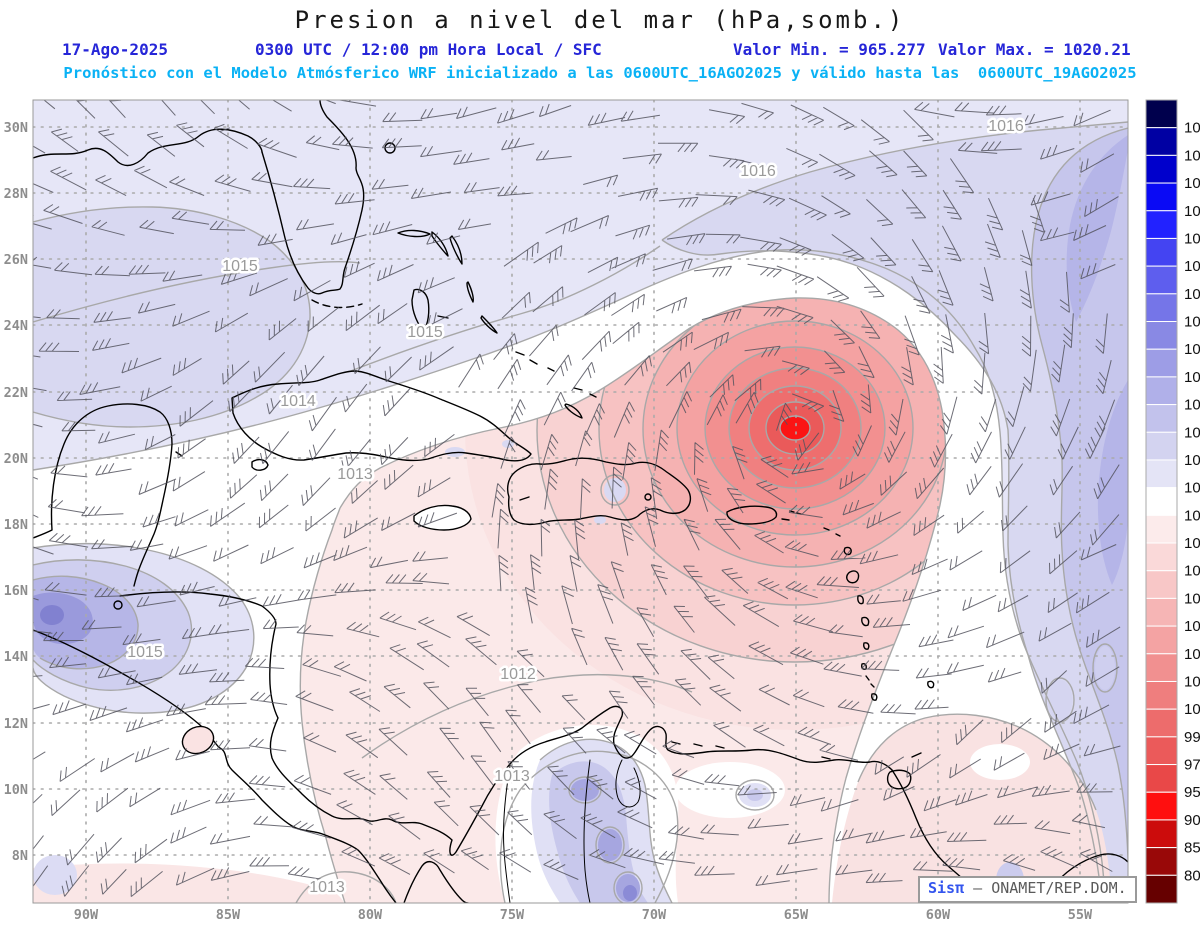 The image size is (1200, 927). Describe the element at coordinates (1192, 155) in the screenshot. I see `colorbar-tick-label: 1040` at that location.